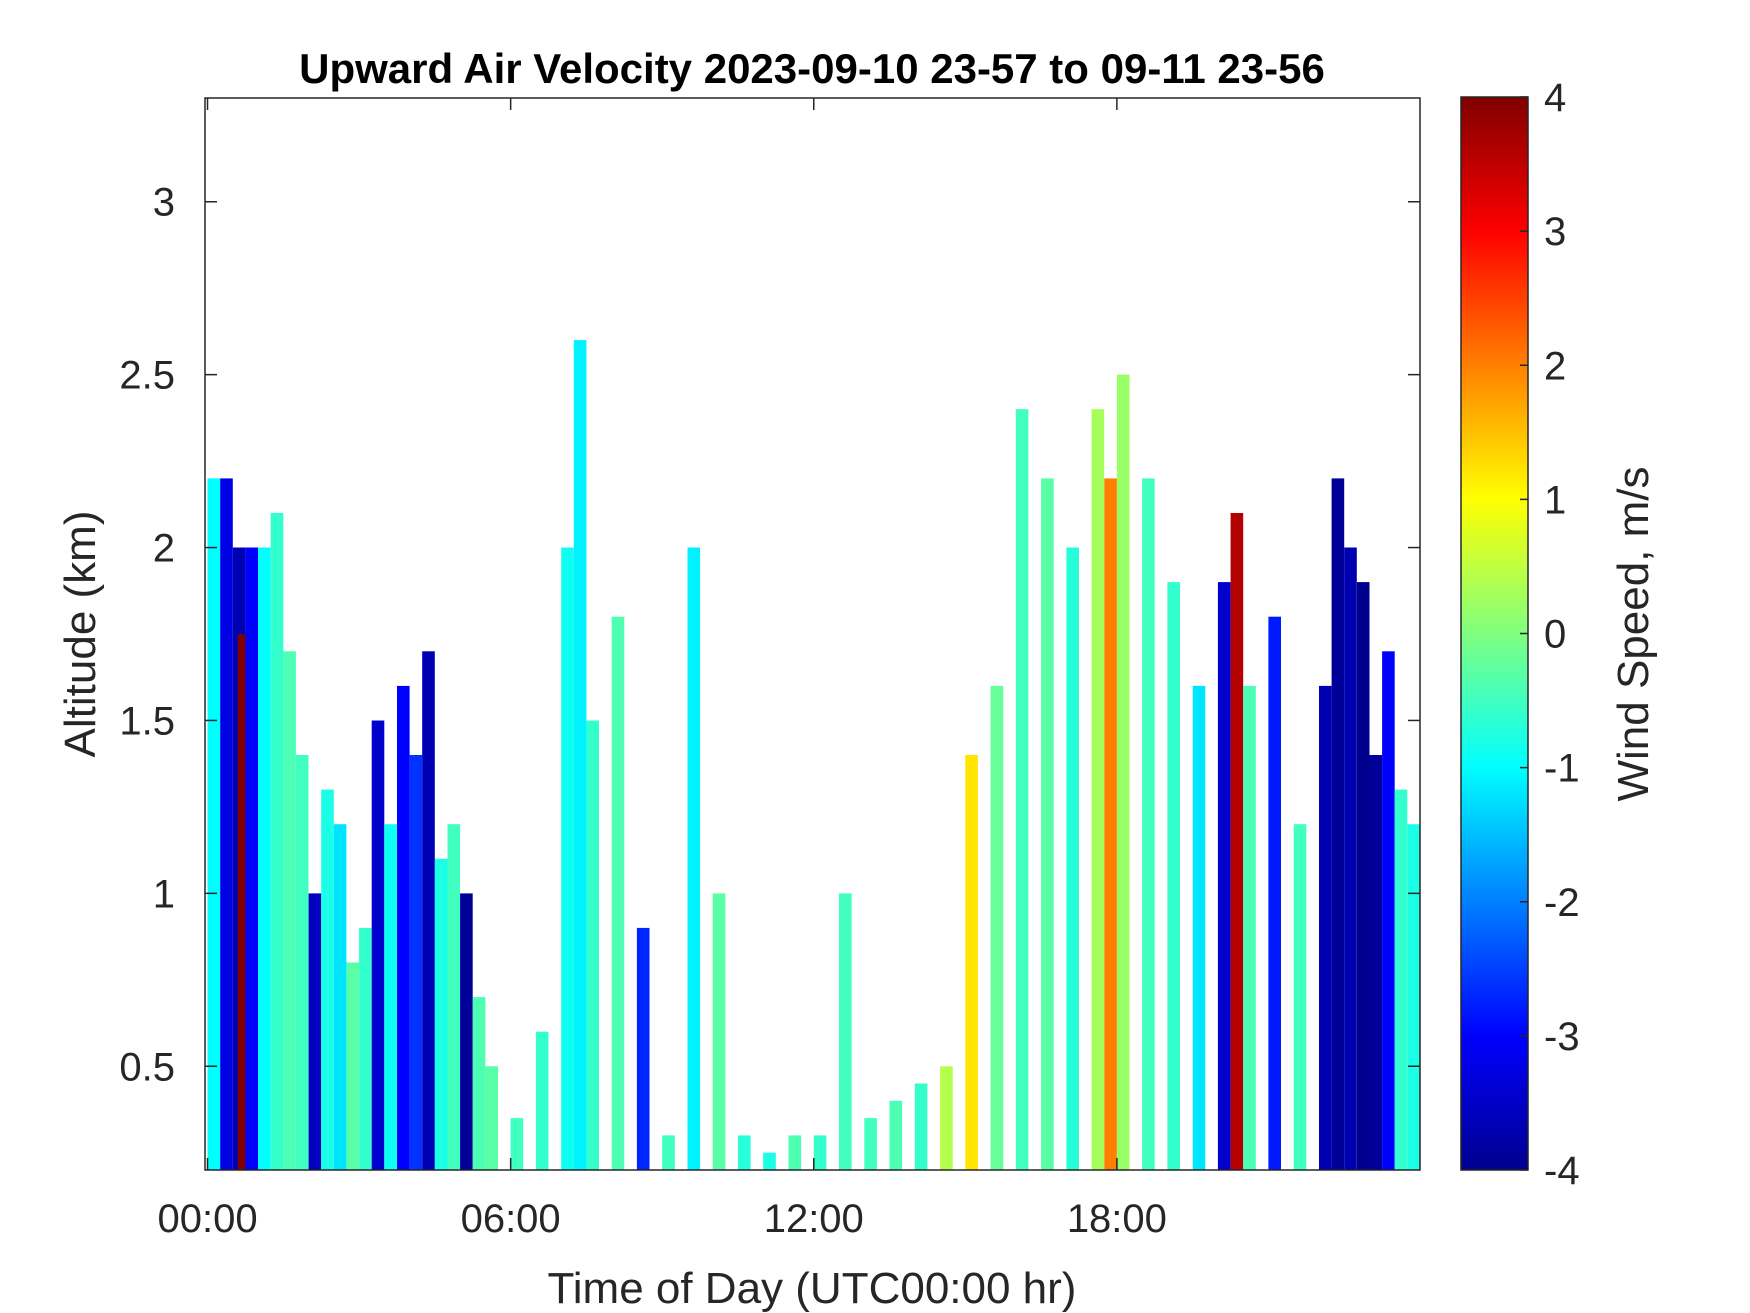  What do you see at coordinates (1555, 232) in the screenshot?
I see `colorbar-tick-label: 3` at bounding box center [1555, 232].